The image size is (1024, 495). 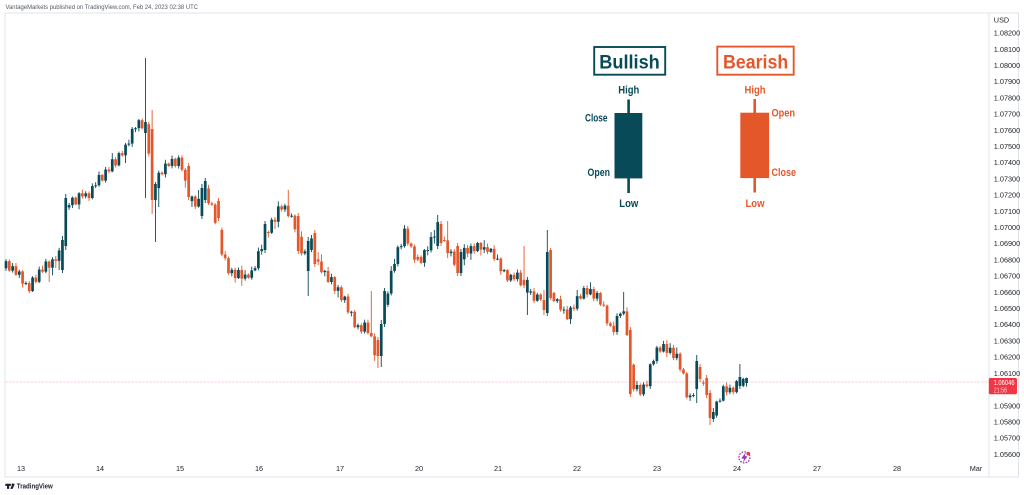 I want to click on svg-text: 1.06600, so click(x=1007, y=292).